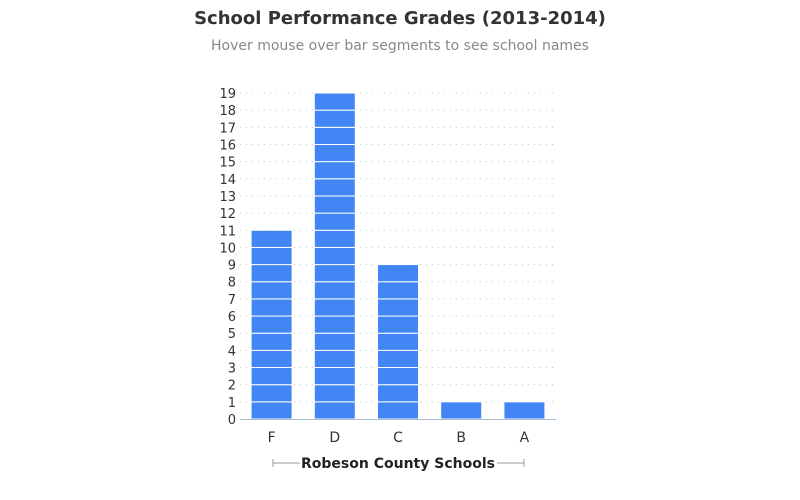 The image size is (800, 500). I want to click on bar-c, so click(398, 342).